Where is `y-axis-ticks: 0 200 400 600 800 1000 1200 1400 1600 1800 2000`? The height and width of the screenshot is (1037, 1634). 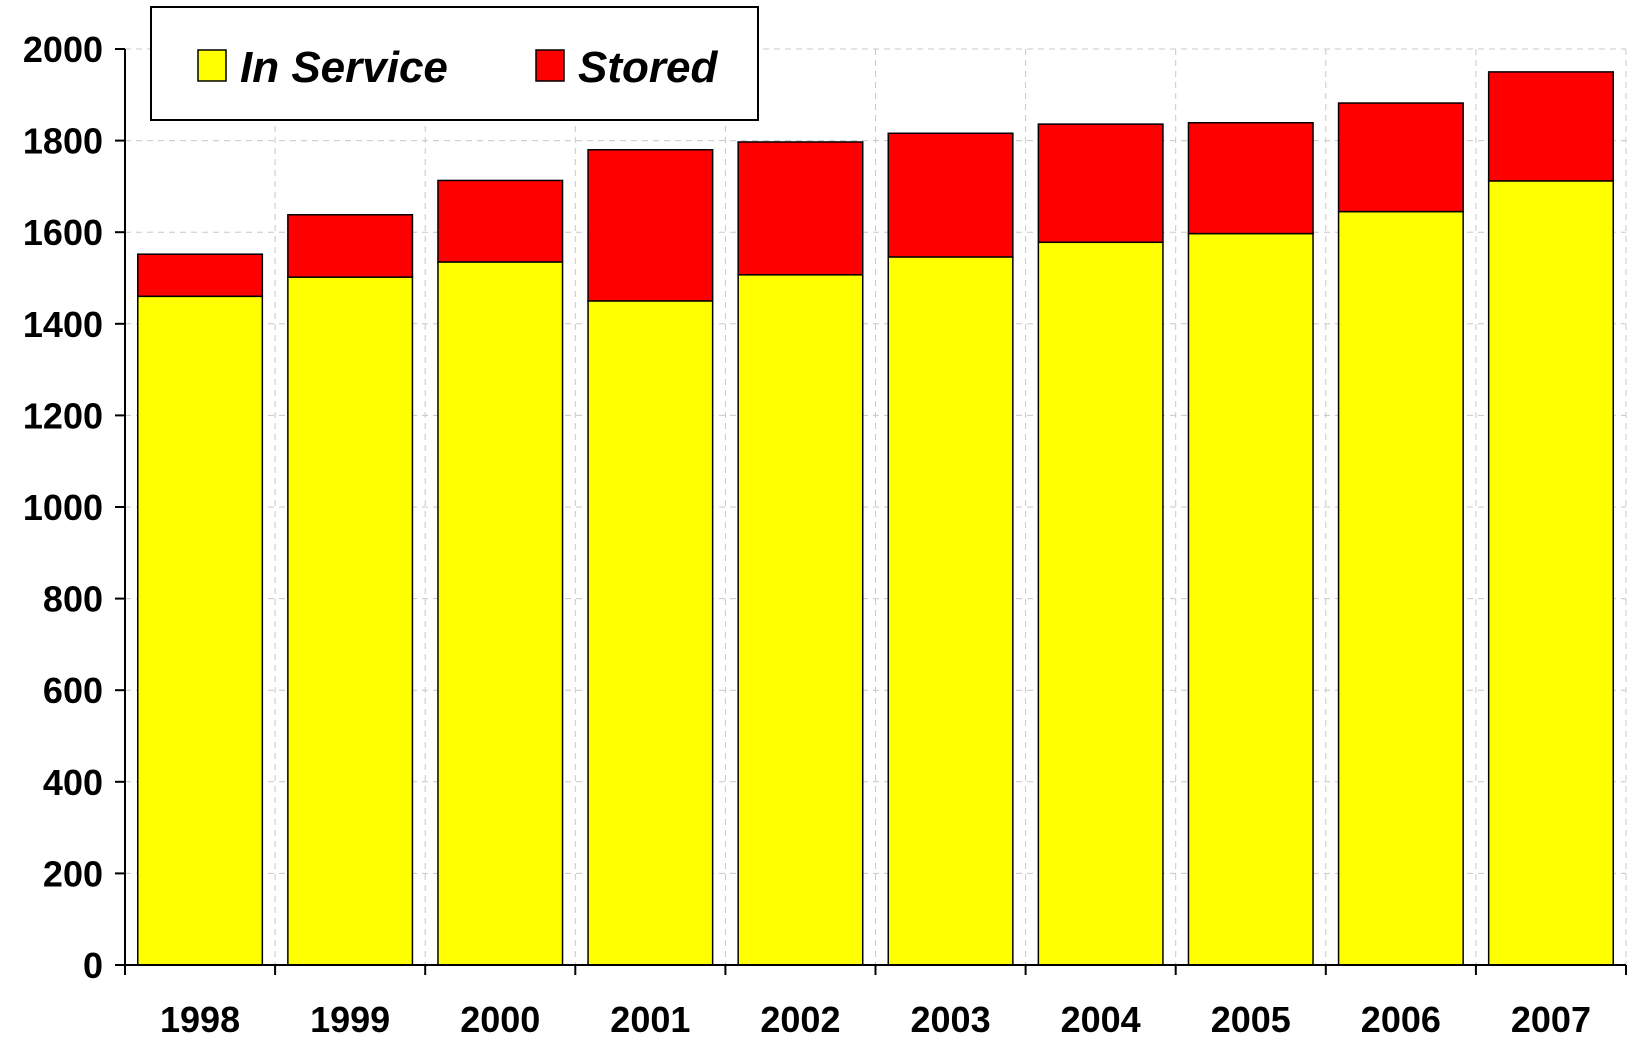
y-axis-ticks: 0 200 400 600 800 1000 1200 1400 1600 1800 2000 is located at coordinates (74, 507).